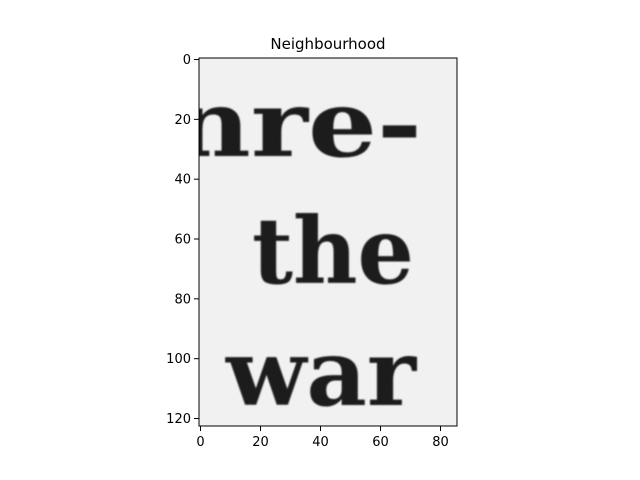 The height and width of the screenshot is (480, 640). What do you see at coordinates (320, 442) in the screenshot?
I see `x-tick-label: 40` at bounding box center [320, 442].